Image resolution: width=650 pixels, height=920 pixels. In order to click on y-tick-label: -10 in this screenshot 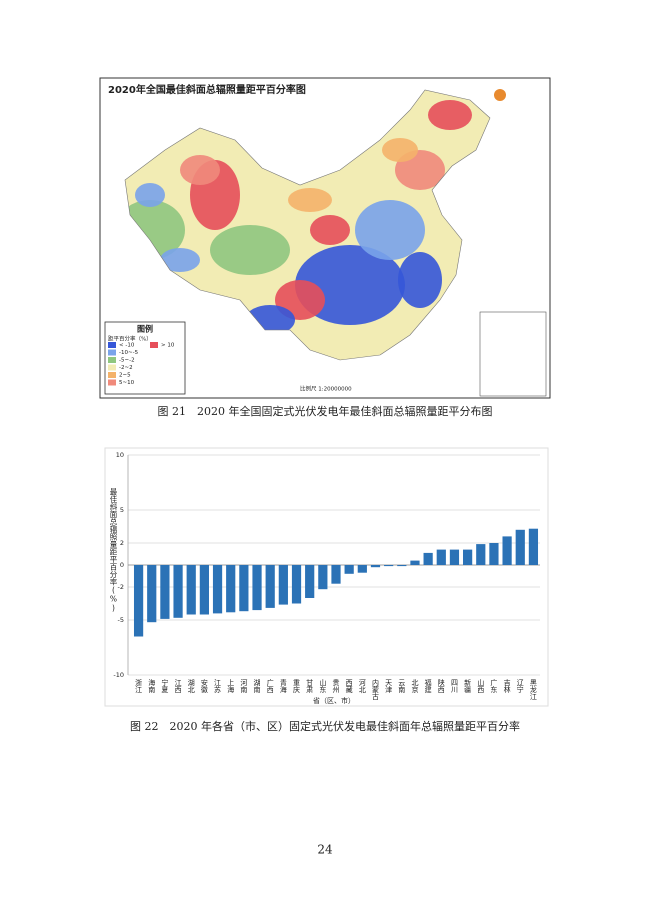, I will do `click(118, 675)`.